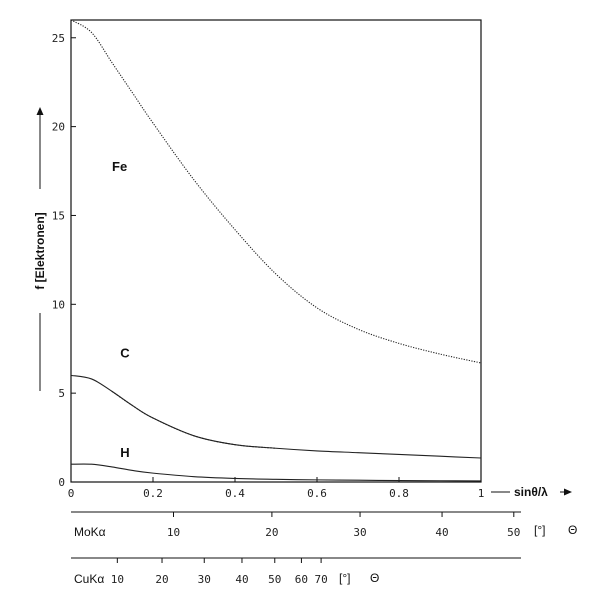 This screenshot has height=597, width=597. I want to click on cu-scale-label: CuKα, so click(89, 579).